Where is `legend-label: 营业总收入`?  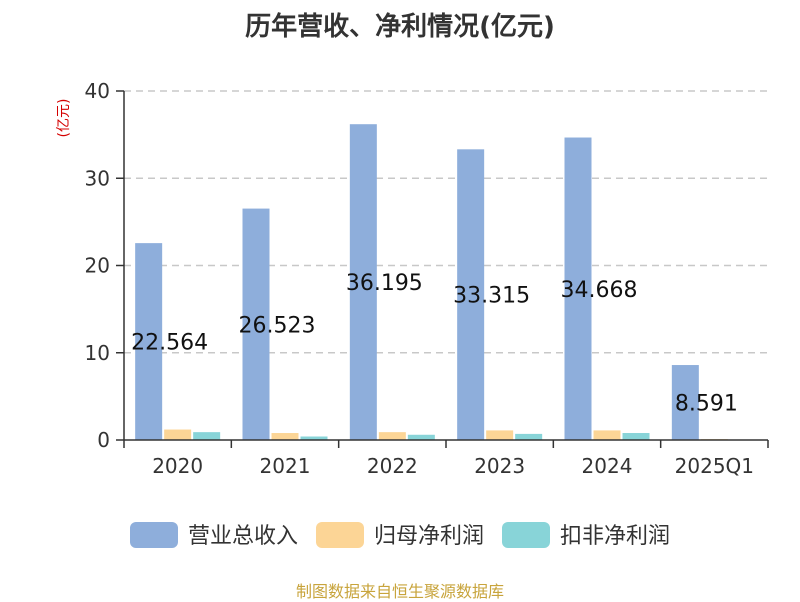 legend-label: 营业总收入 is located at coordinates (243, 536).